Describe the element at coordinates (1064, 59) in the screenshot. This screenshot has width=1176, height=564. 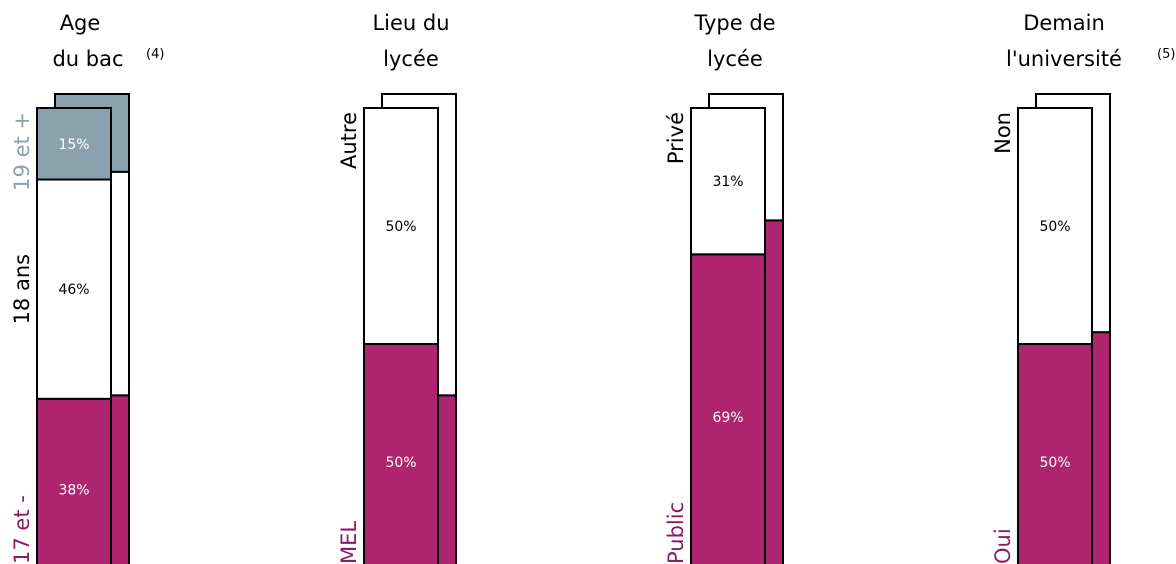
I see `chart-title-line2-3: l'université` at that location.